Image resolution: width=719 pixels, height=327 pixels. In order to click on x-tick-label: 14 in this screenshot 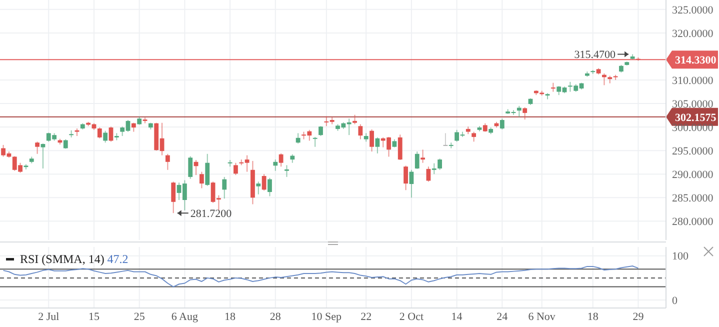, I will do `click(457, 317)`.